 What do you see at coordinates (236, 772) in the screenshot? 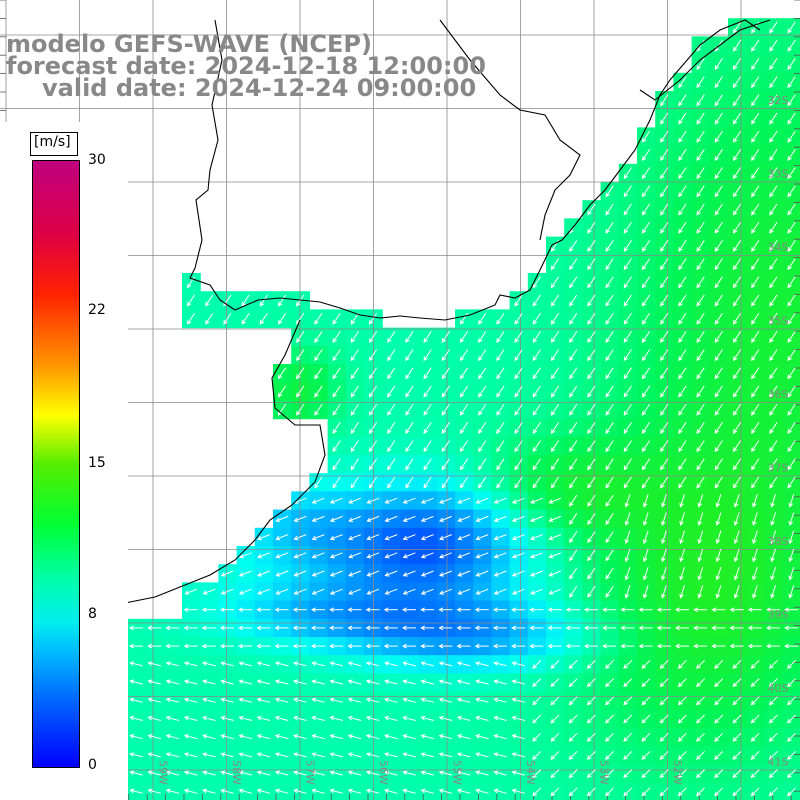
I see `longitude-label: 58W` at bounding box center [236, 772].